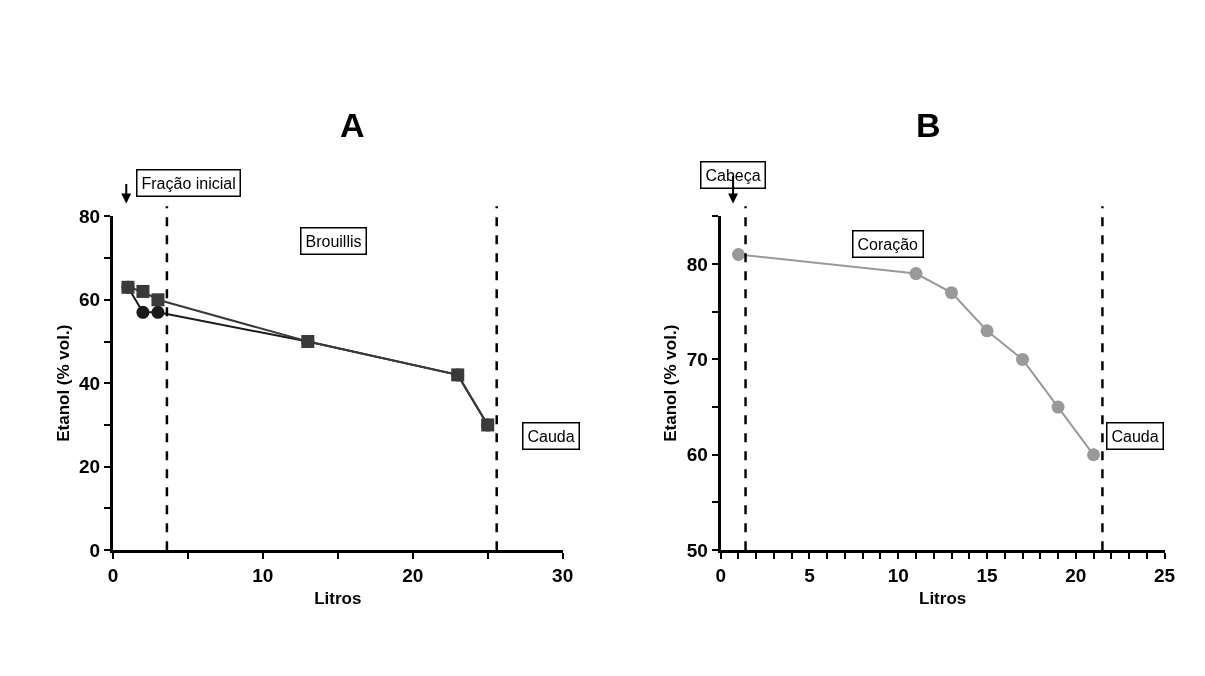 This screenshot has height=676, width=1205. Describe the element at coordinates (563, 575) in the screenshot. I see `x-tick-label: 30` at that location.